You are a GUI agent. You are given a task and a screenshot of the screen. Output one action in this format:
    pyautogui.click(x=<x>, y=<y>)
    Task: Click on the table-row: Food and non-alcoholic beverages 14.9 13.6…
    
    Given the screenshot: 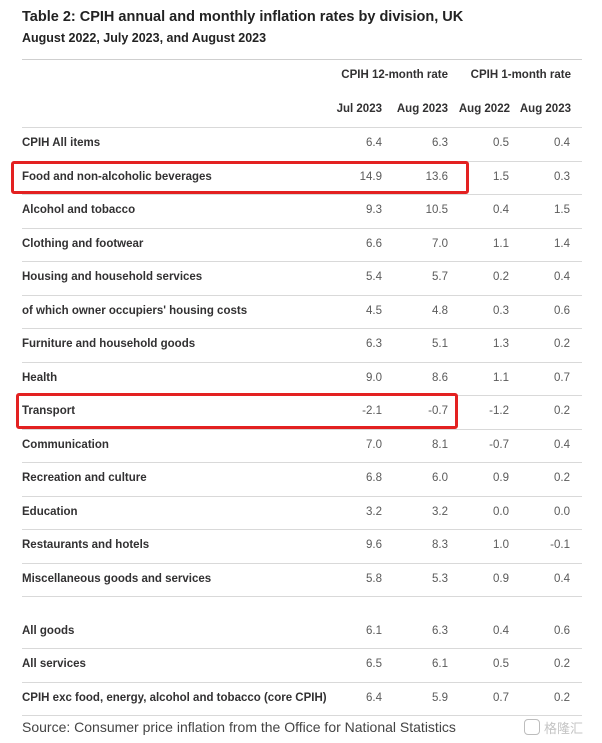 What is the action you would take?
    pyautogui.click(x=302, y=177)
    